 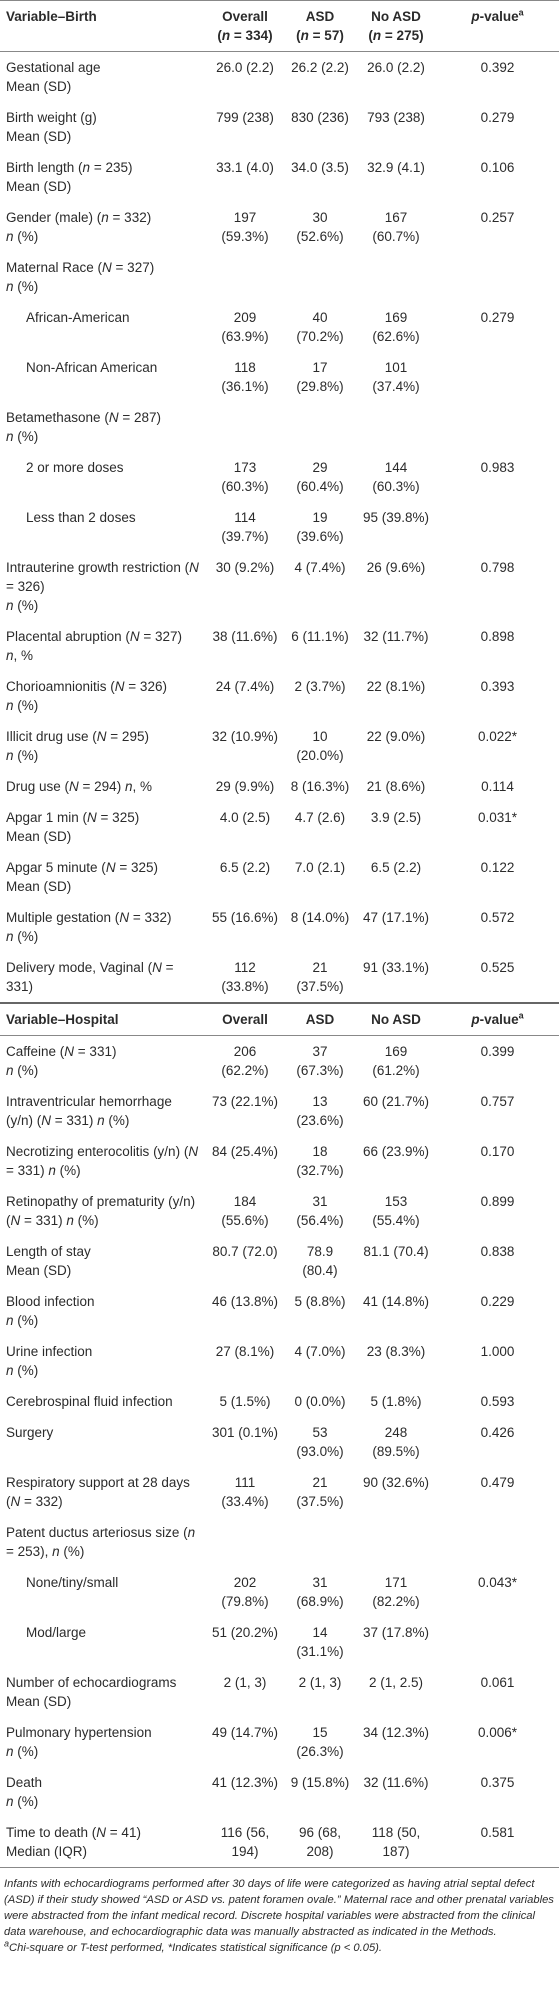 I want to click on value-cell: 0.572, so click(x=497, y=927).